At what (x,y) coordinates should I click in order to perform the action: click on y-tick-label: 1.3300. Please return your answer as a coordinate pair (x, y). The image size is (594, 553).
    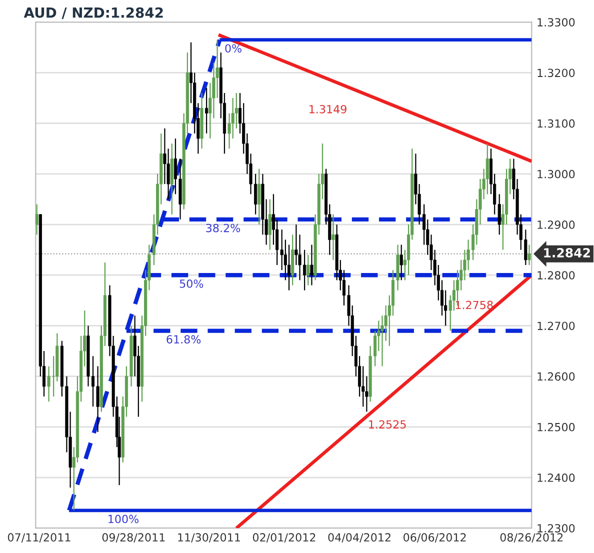
    Looking at the image, I should click on (556, 22).